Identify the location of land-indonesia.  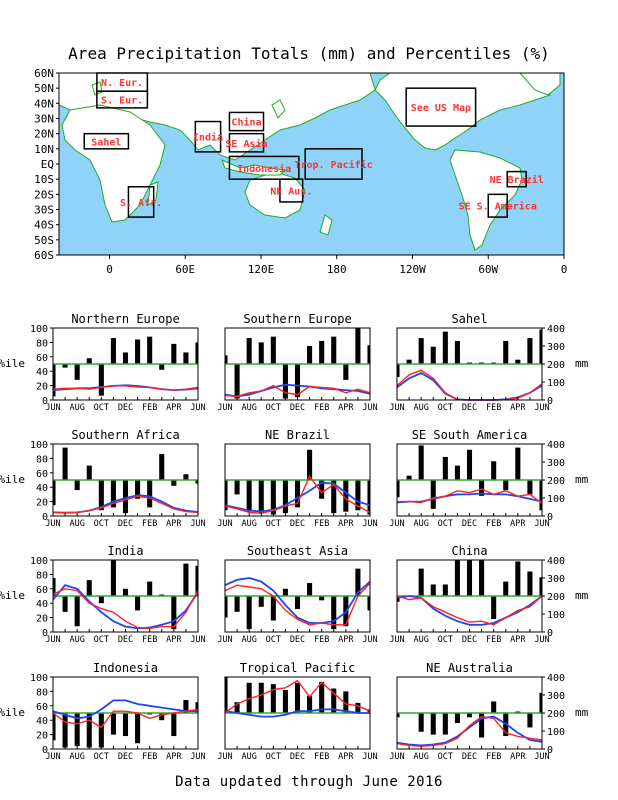
(254, 167).